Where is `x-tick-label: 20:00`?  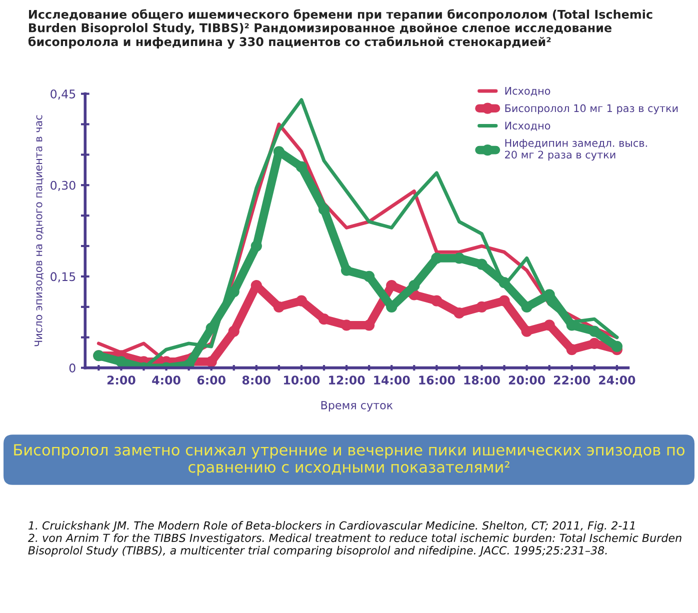
x-tick-label: 20:00 is located at coordinates (527, 380).